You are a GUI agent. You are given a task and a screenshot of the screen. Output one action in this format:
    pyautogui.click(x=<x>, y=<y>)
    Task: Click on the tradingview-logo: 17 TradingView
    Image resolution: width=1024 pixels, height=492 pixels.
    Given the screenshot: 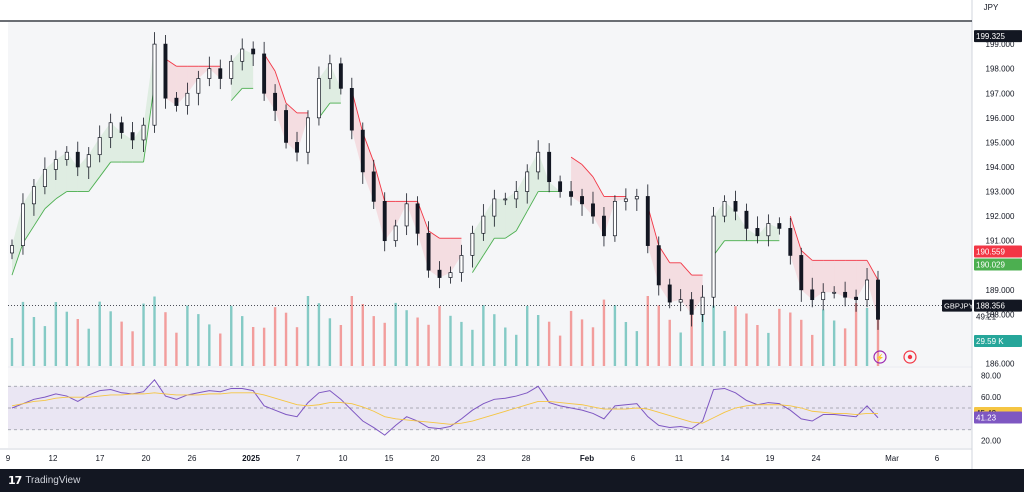 What is the action you would take?
    pyautogui.click(x=44, y=480)
    